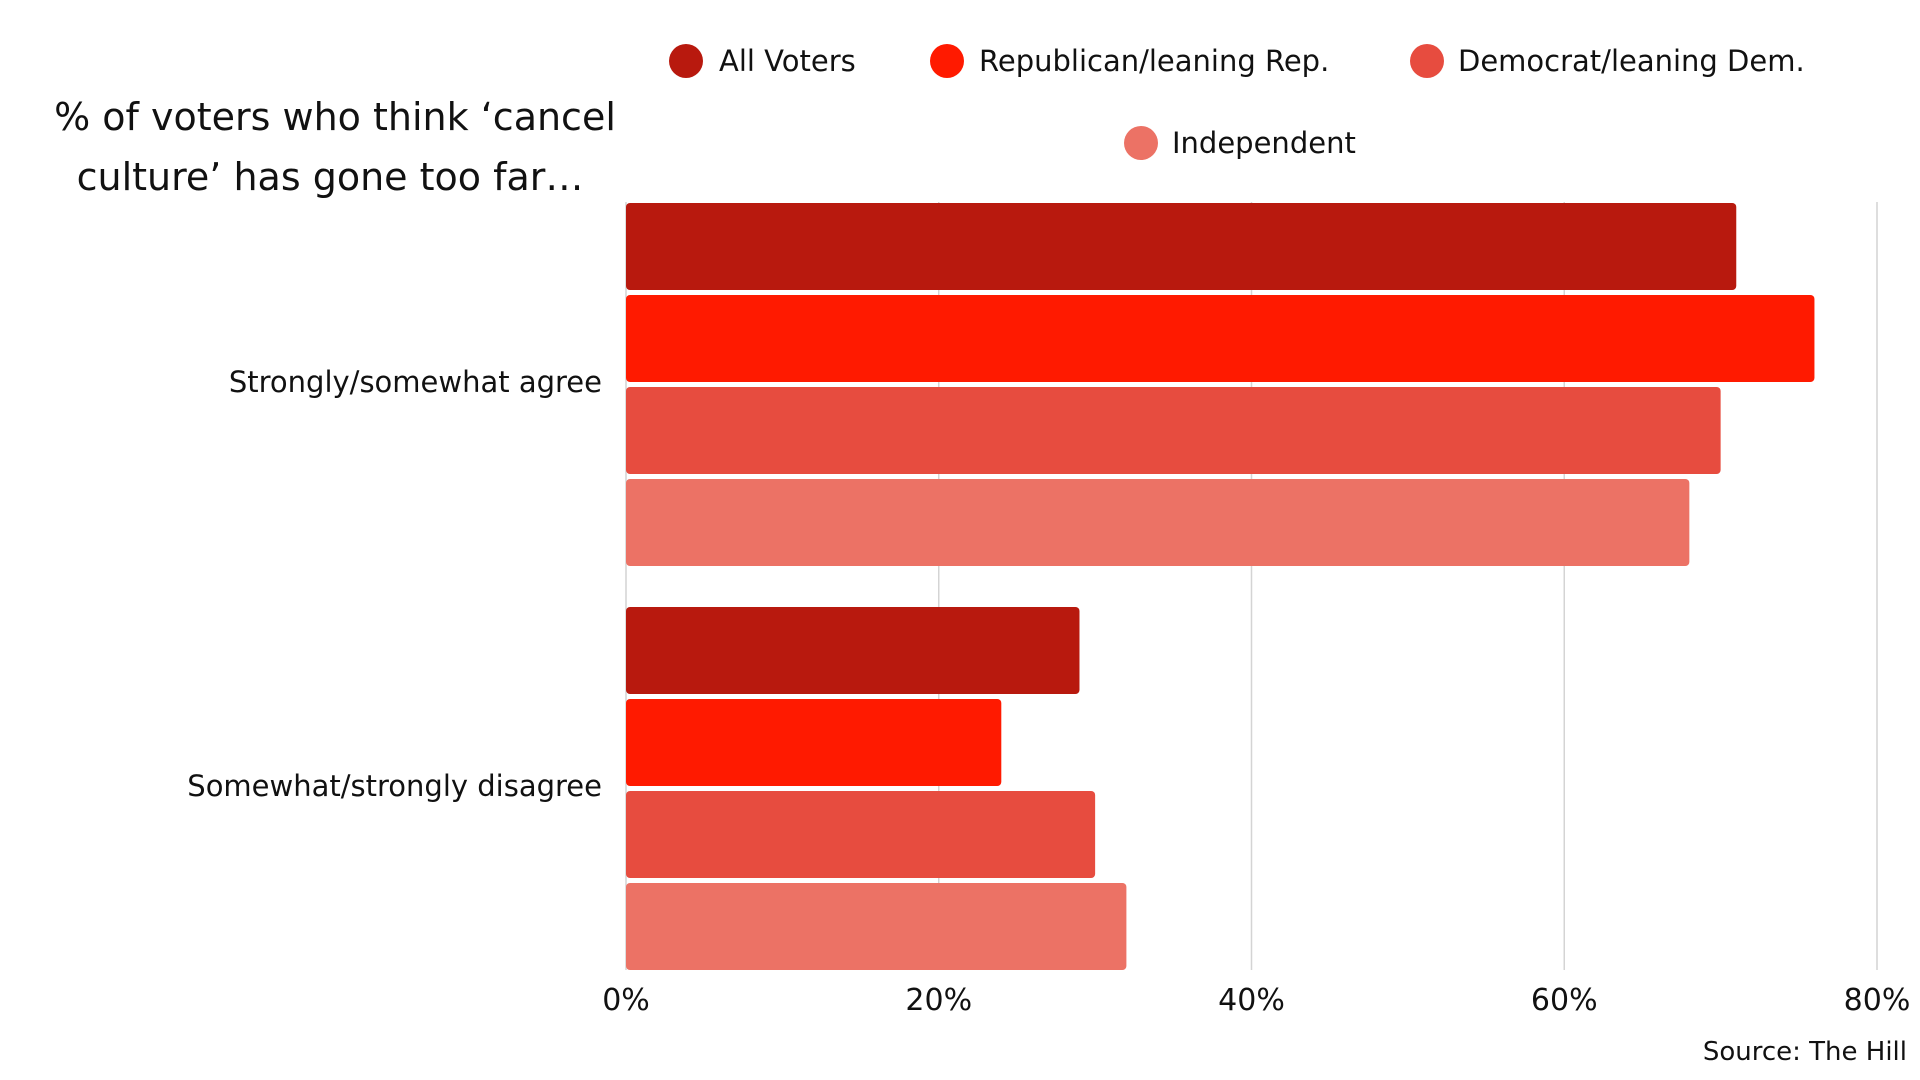  Describe the element at coordinates (1805, 1052) in the screenshot. I see `source-note: Source: The Hill` at that location.